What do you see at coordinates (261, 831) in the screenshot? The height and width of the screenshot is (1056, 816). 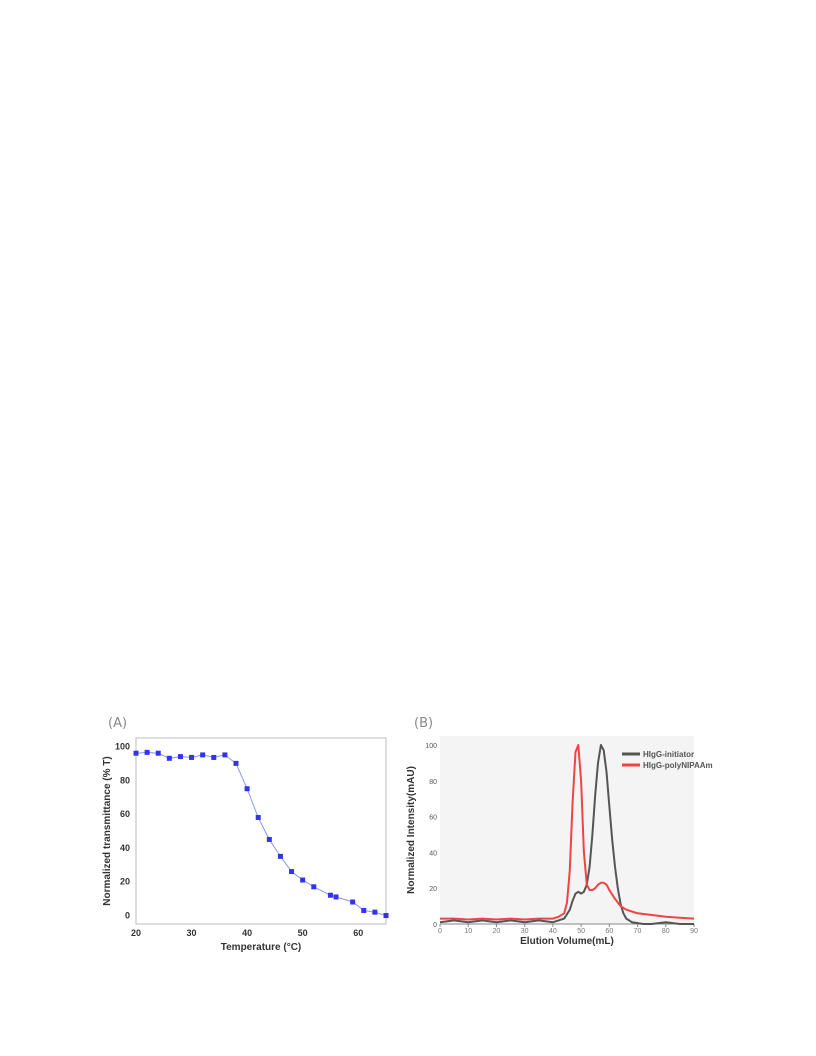 I see `chart-a-frame` at bounding box center [261, 831].